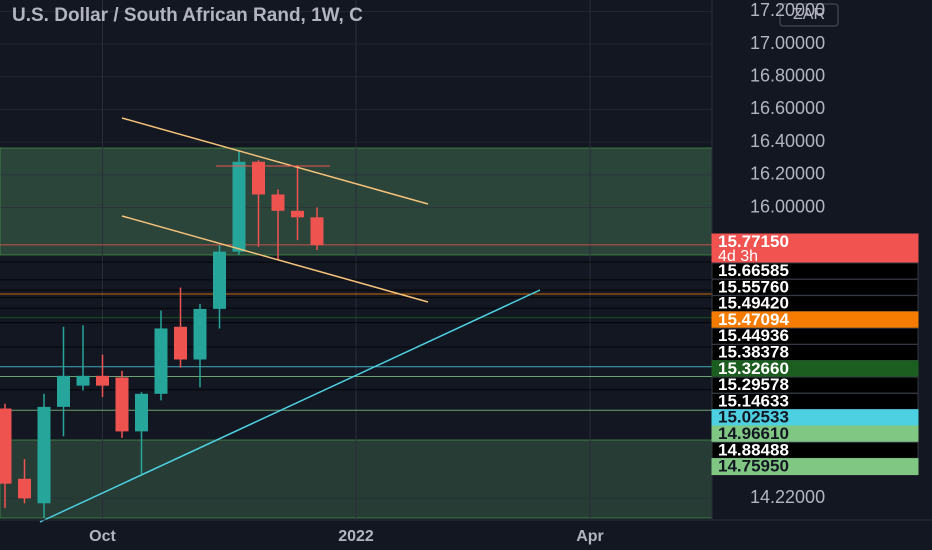 Image resolution: width=932 pixels, height=550 pixels. What do you see at coordinates (753, 384) in the screenshot?
I see `price-label: 15.29578` at bounding box center [753, 384].